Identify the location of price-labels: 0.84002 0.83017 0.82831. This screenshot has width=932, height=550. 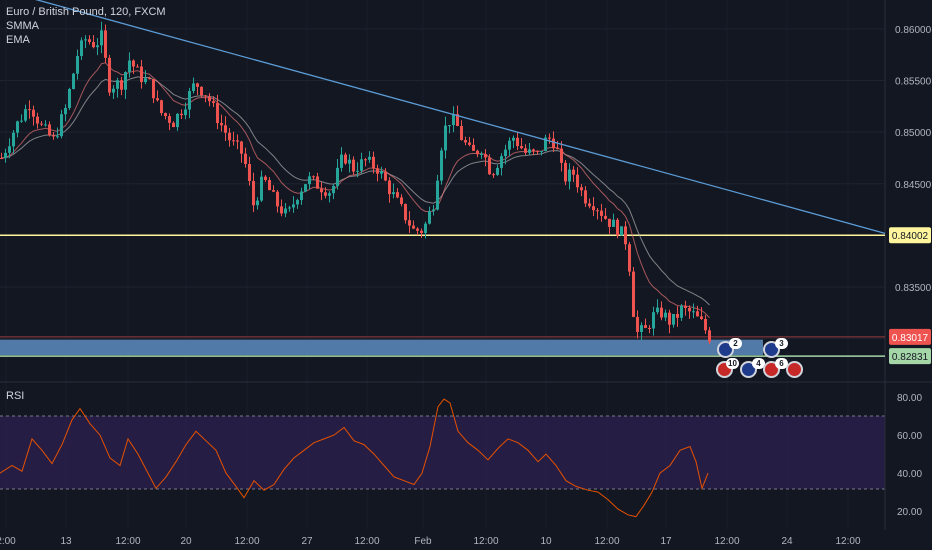
(910, 296).